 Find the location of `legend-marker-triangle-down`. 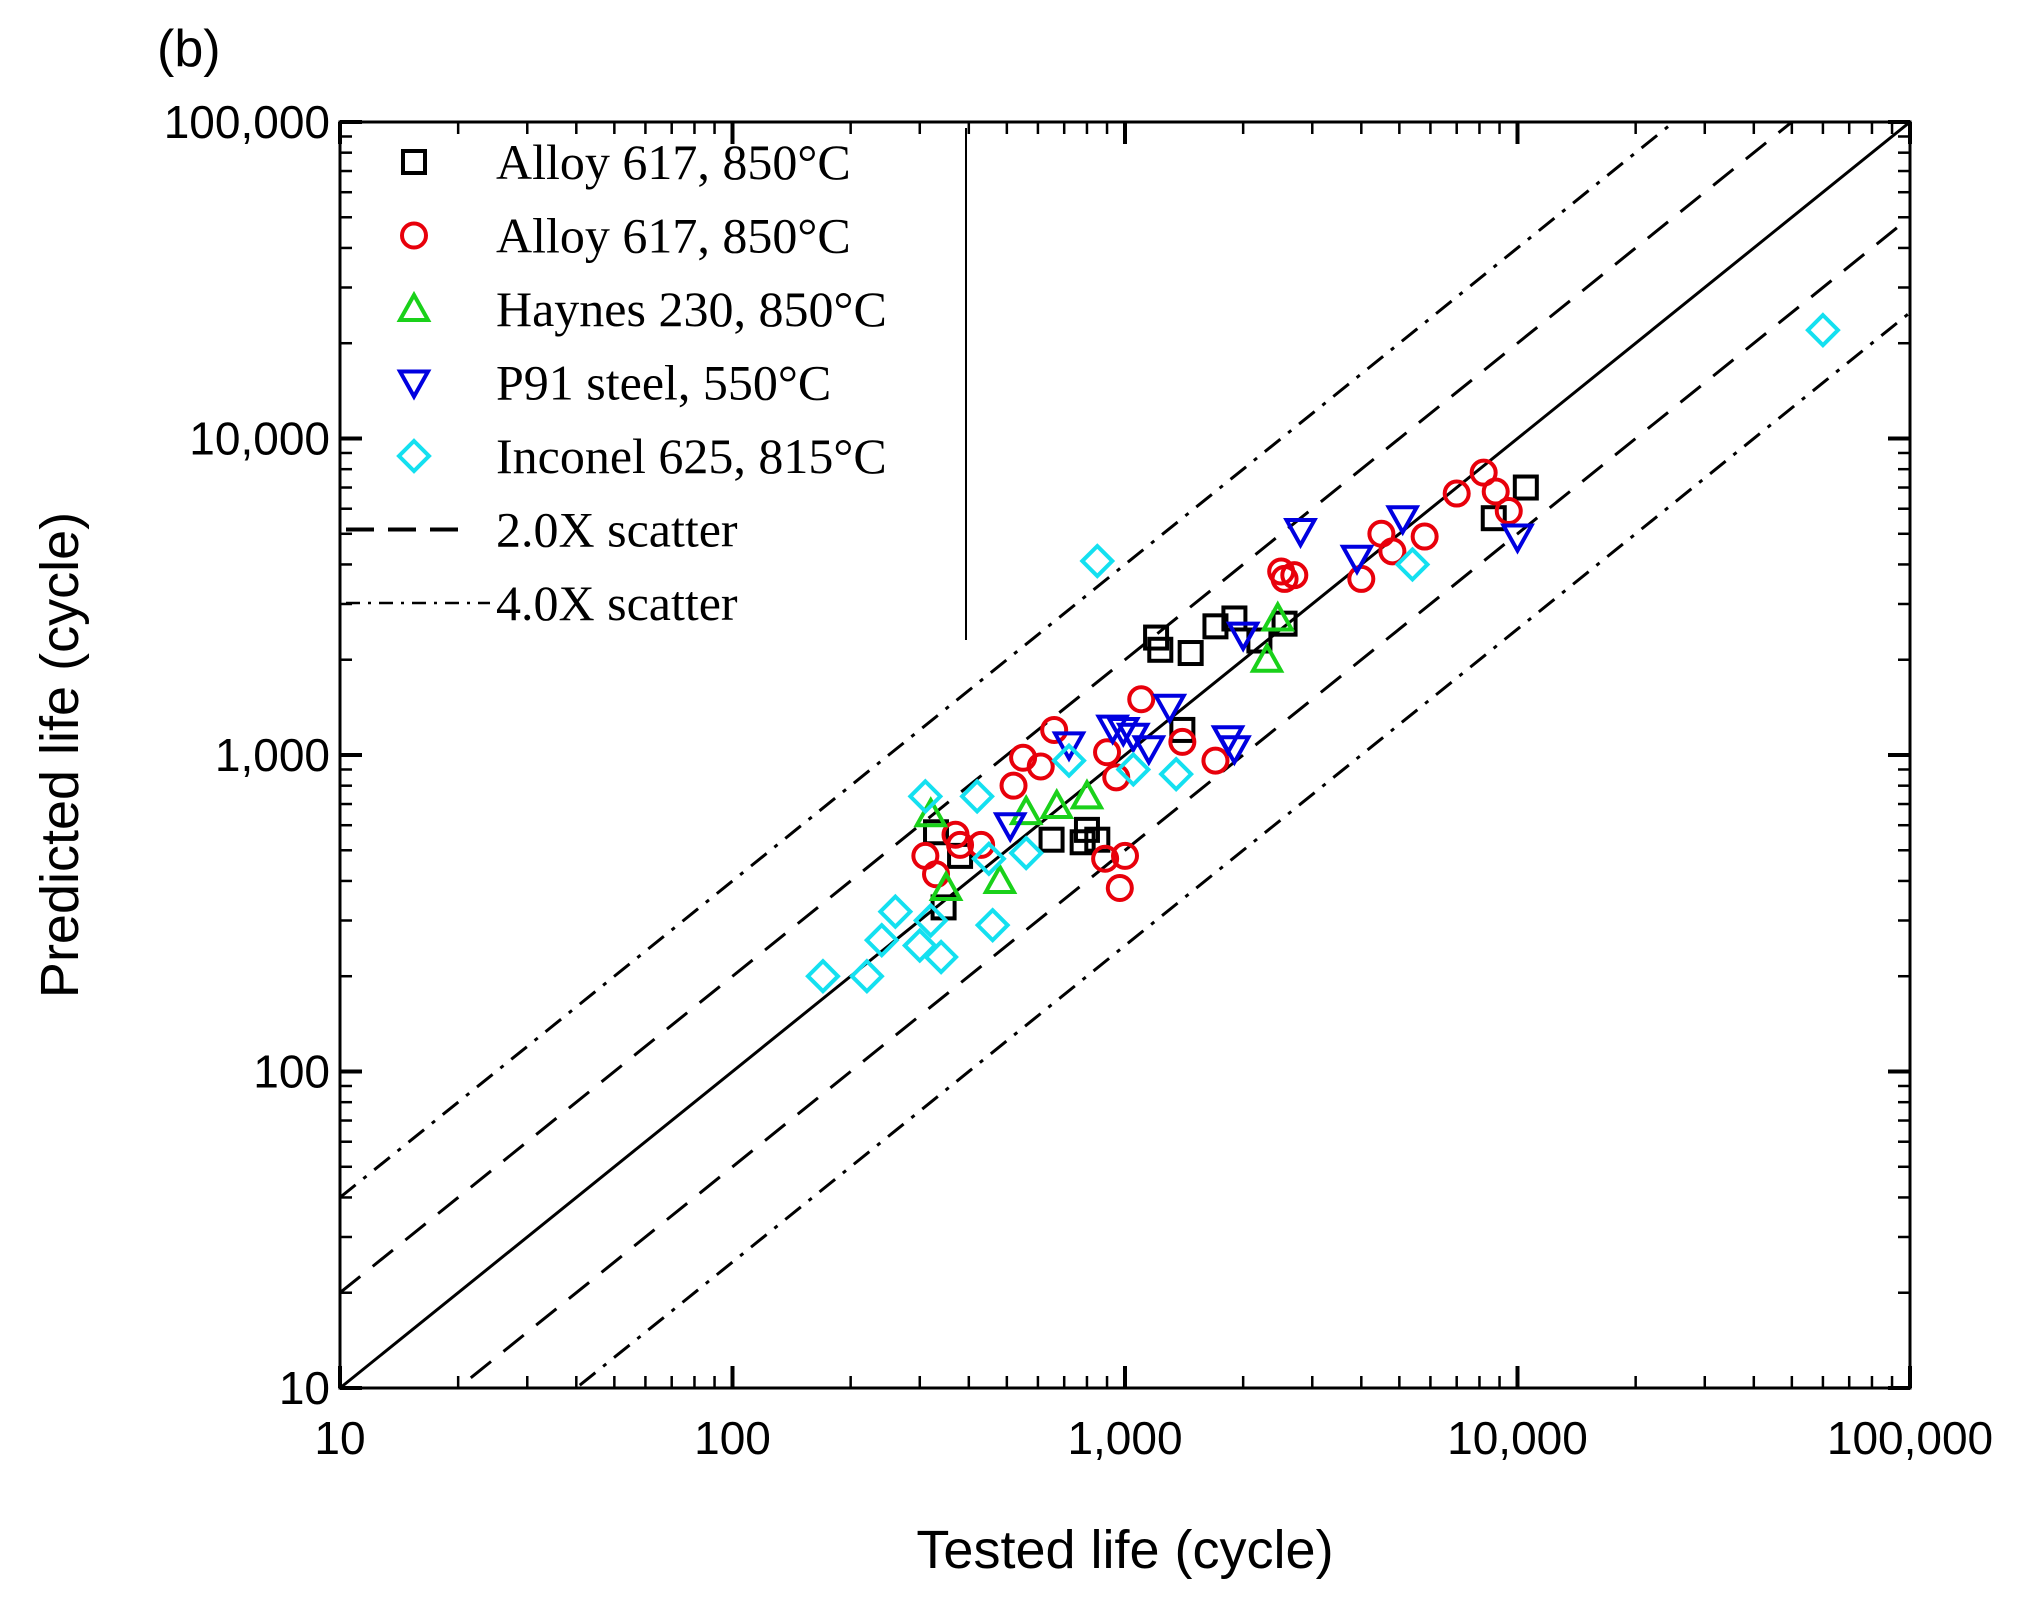

legend-marker-triangle-down is located at coordinates (414, 385).